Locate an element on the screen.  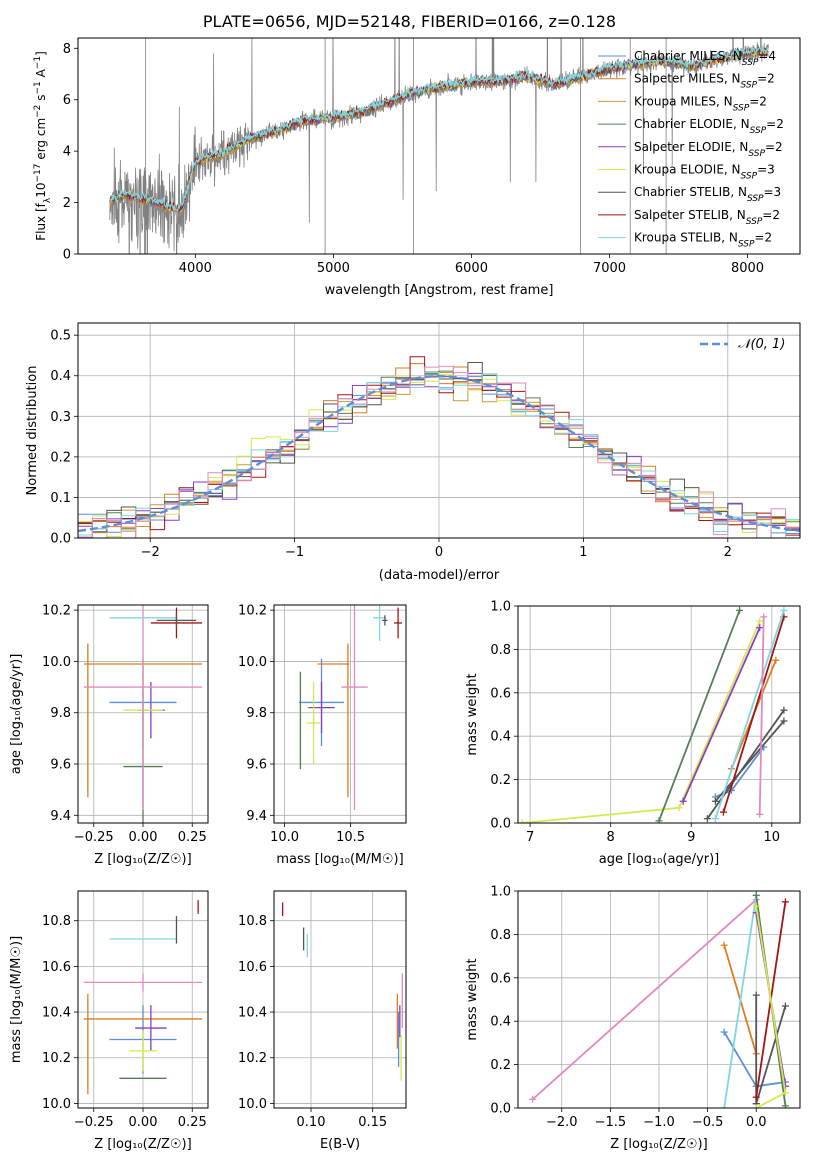
x-tick-label: 0.10 is located at coordinates (311, 1122).